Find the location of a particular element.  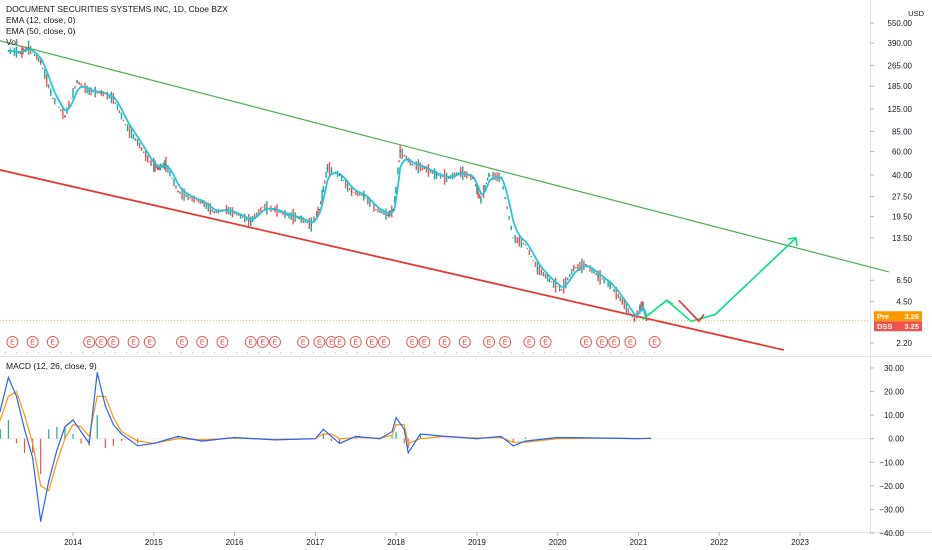

price-tick-label: 125.00 is located at coordinates (900, 109).